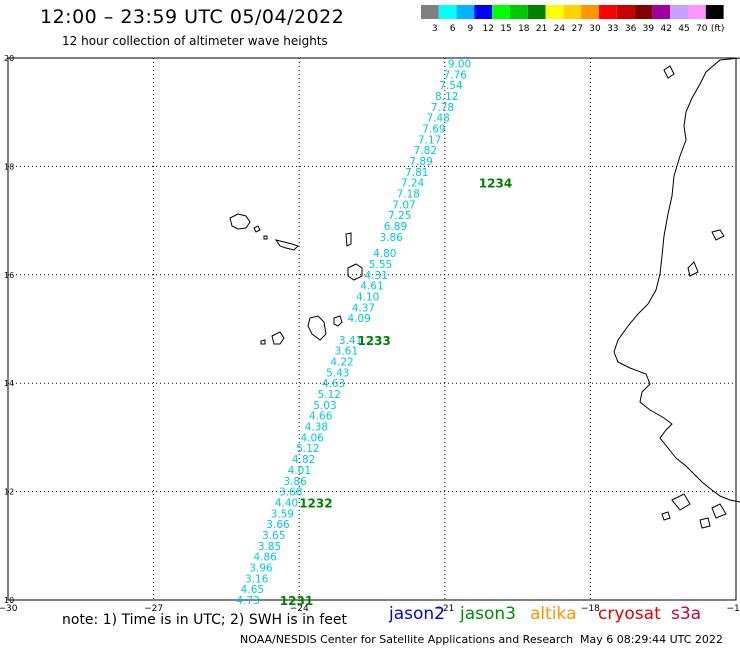  I want to click on satellite-cryosat: cryosat, so click(629, 614).